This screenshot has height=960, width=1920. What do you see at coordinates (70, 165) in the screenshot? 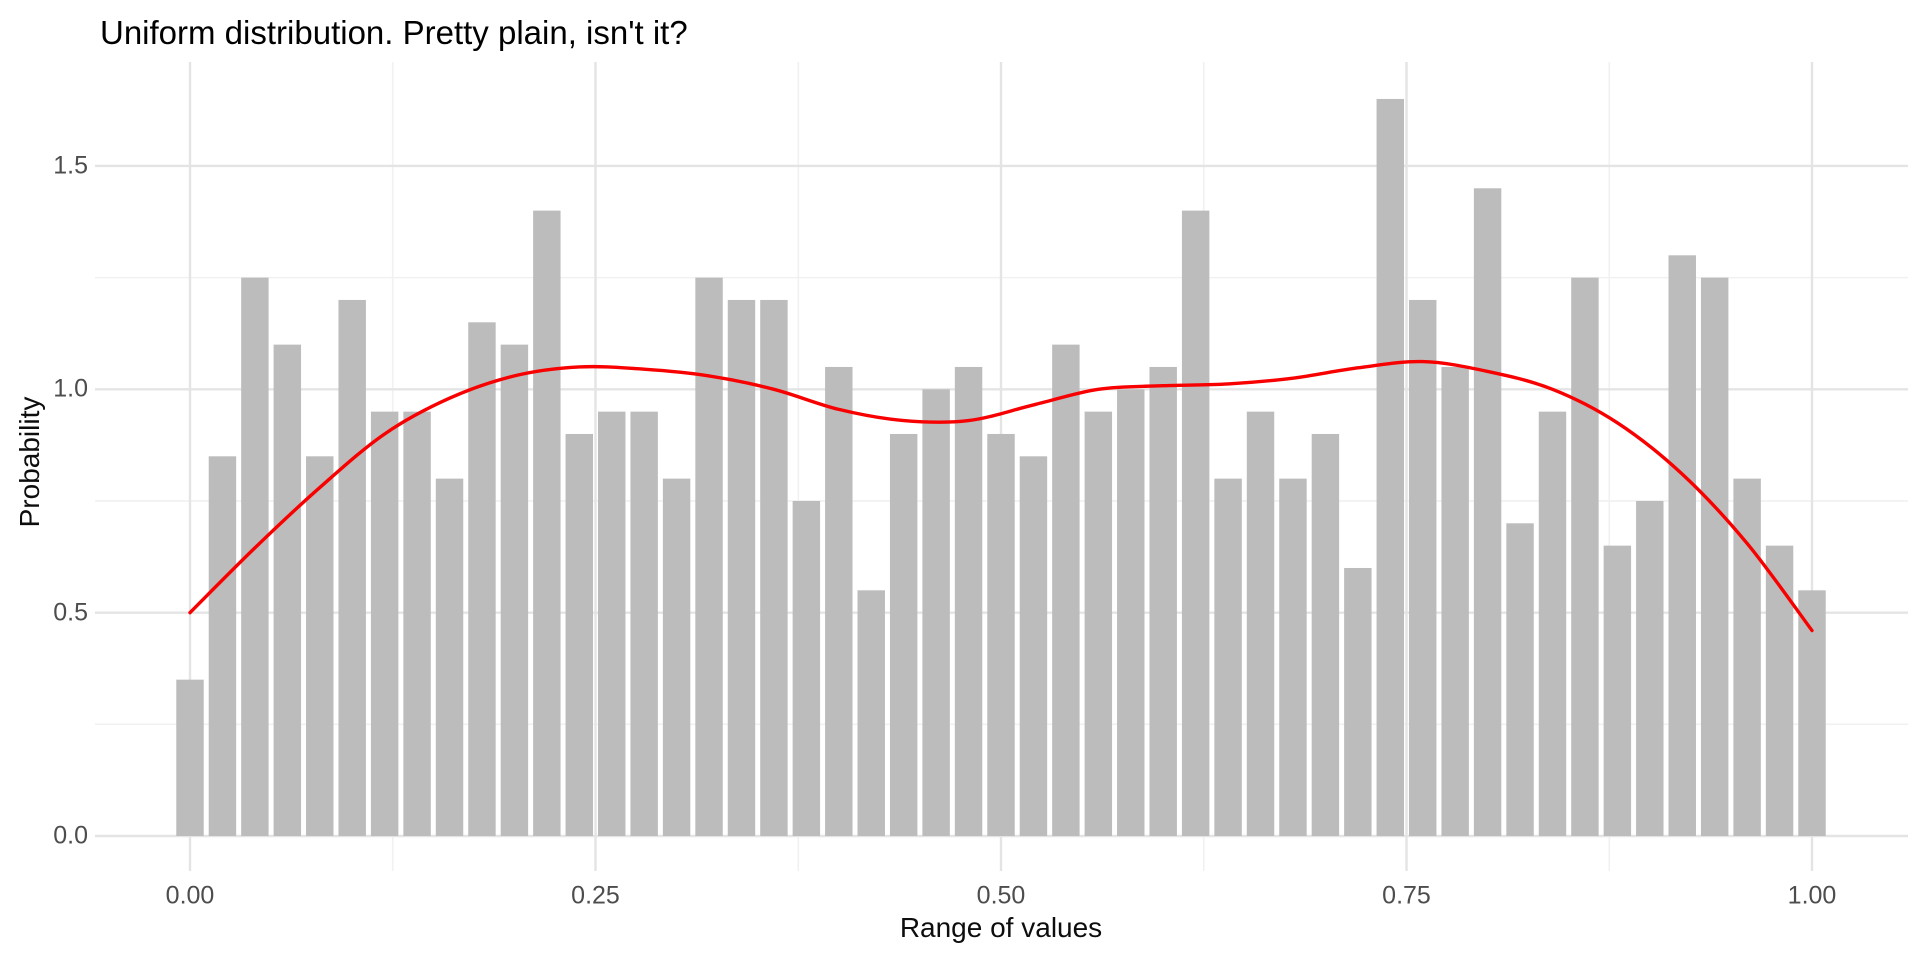
I see `y-tick-label: 1.5` at bounding box center [70, 165].